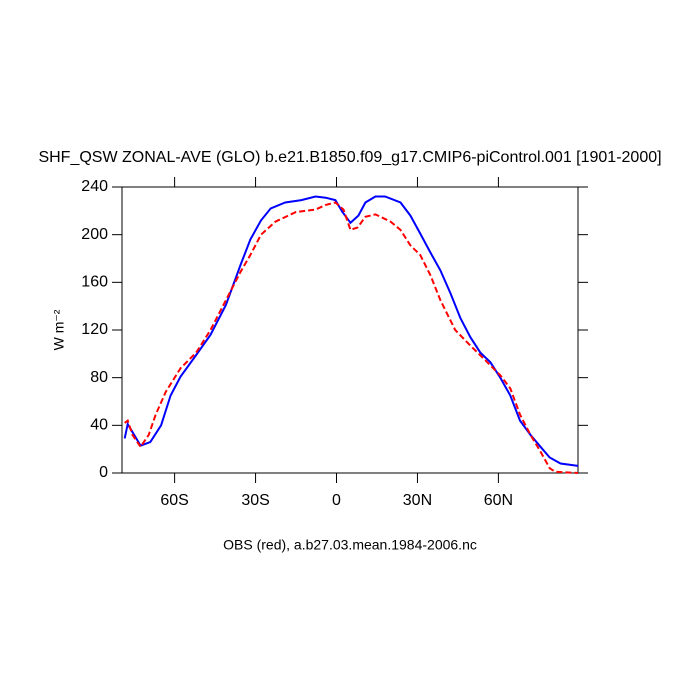 The height and width of the screenshot is (700, 700). I want to click on x-tick-label: 60N, so click(498, 500).